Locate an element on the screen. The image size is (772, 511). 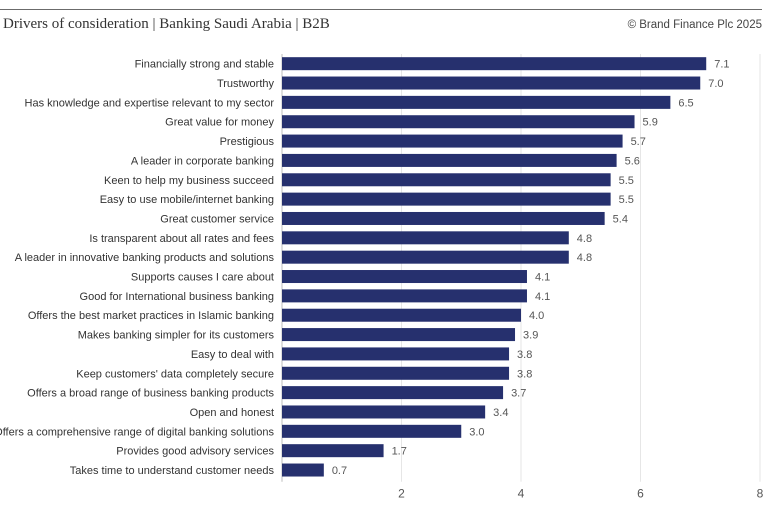
copyright-notice: © Brand Finance Plc 2025 is located at coordinates (694, 25).